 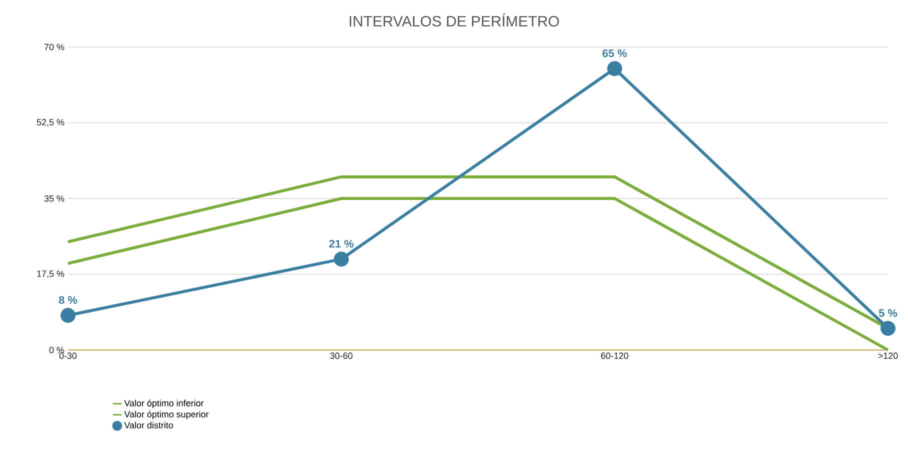 I want to click on data-label: 8 %, so click(x=68, y=300).